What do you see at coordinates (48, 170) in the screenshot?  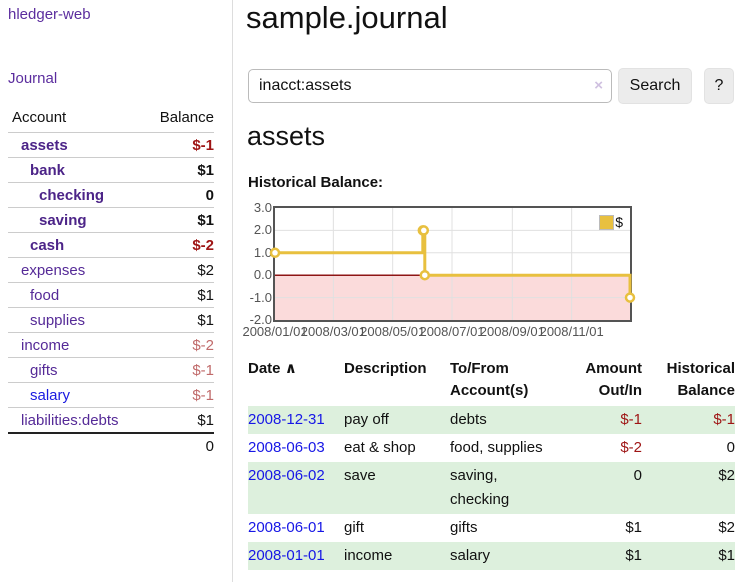 I see `sidebar-account-bank: bank` at bounding box center [48, 170].